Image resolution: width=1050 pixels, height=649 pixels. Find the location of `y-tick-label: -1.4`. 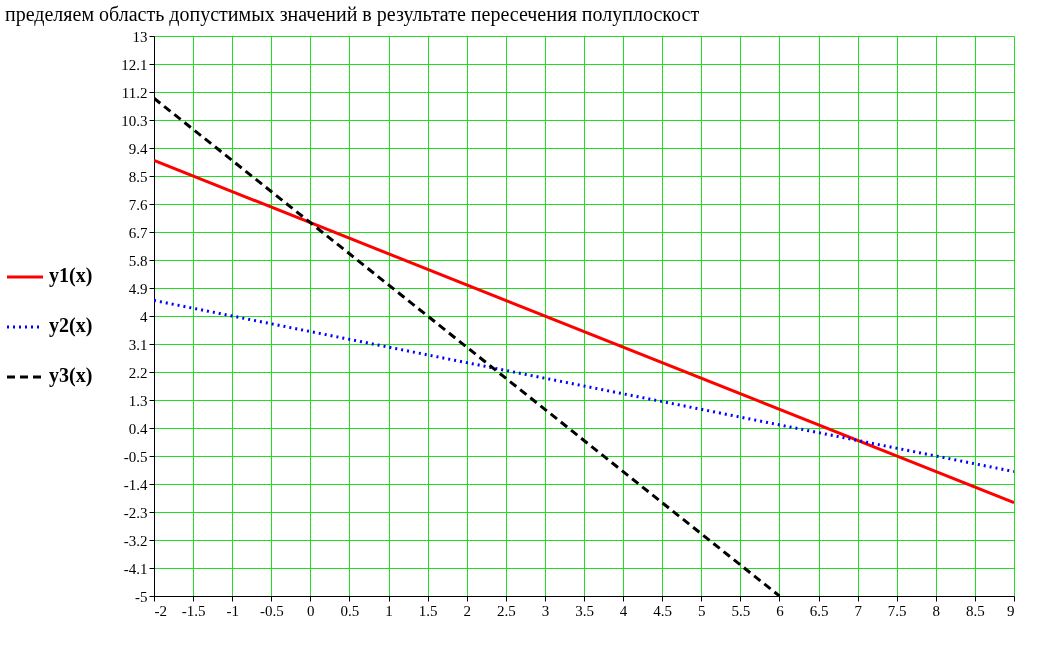

y-tick-label: -1.4 is located at coordinates (135, 484).